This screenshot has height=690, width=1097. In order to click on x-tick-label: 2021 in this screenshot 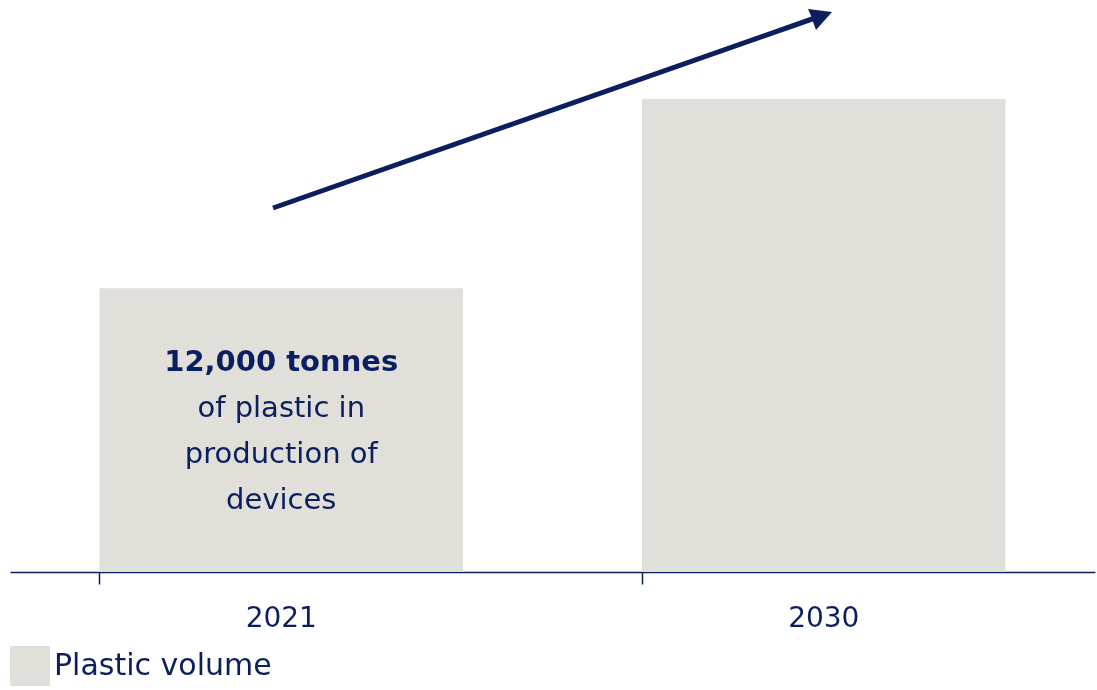, I will do `click(281, 617)`.